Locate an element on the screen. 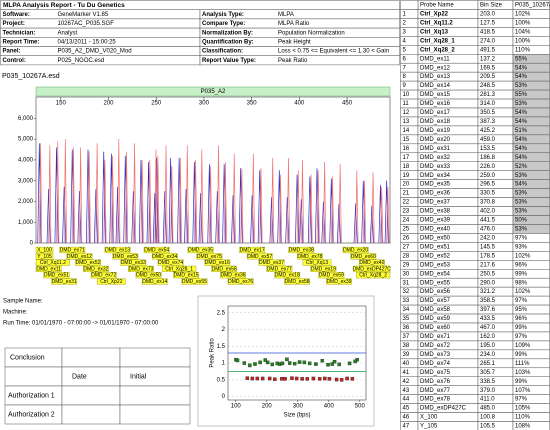 The width and height of the screenshot is (550, 430). table-text: 195.0 is located at coordinates (488, 346).